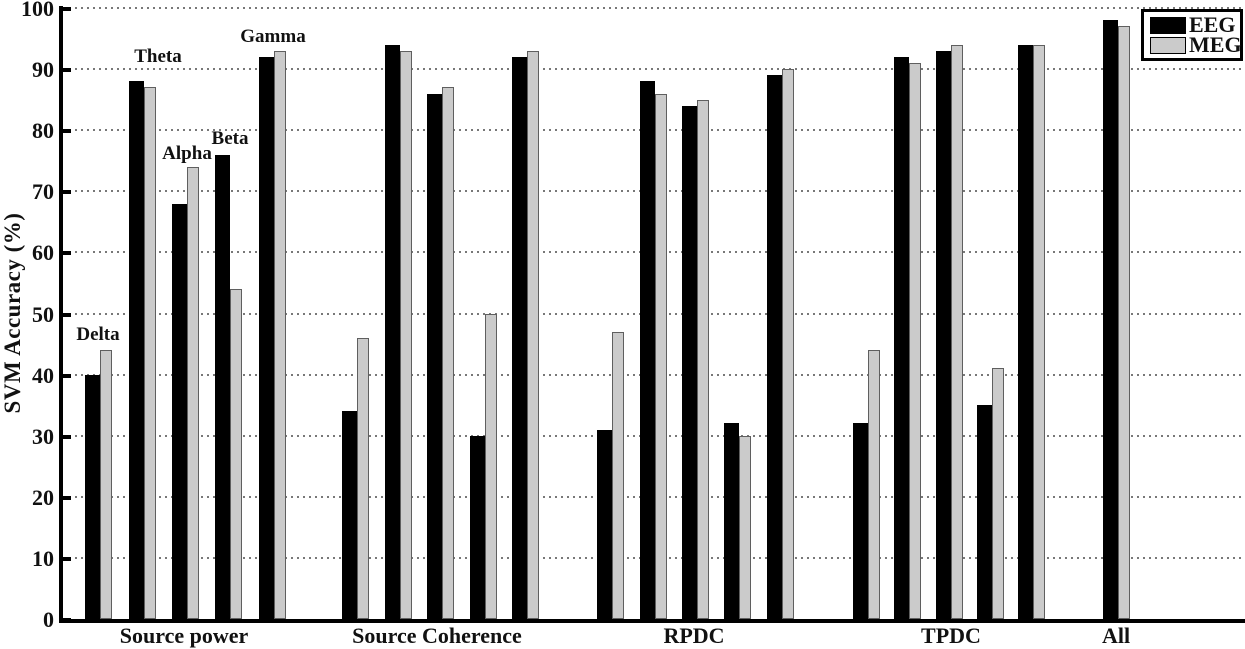 Image resolution: width=1245 pixels, height=649 pixels. Describe the element at coordinates (437, 635) in the screenshot. I see `x-category-label-source-coherence: Source Coherence` at that location.